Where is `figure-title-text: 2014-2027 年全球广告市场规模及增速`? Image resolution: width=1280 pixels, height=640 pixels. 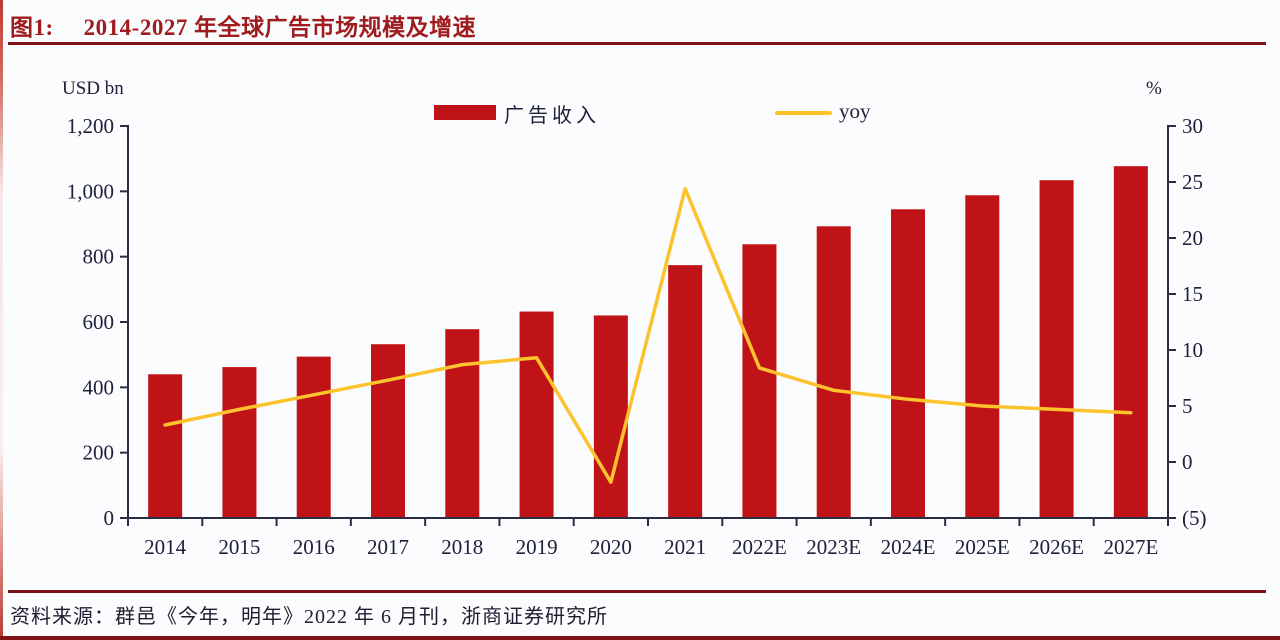 figure-title-text: 2014-2027 年全球广告市场规模及增速 is located at coordinates (280, 27).